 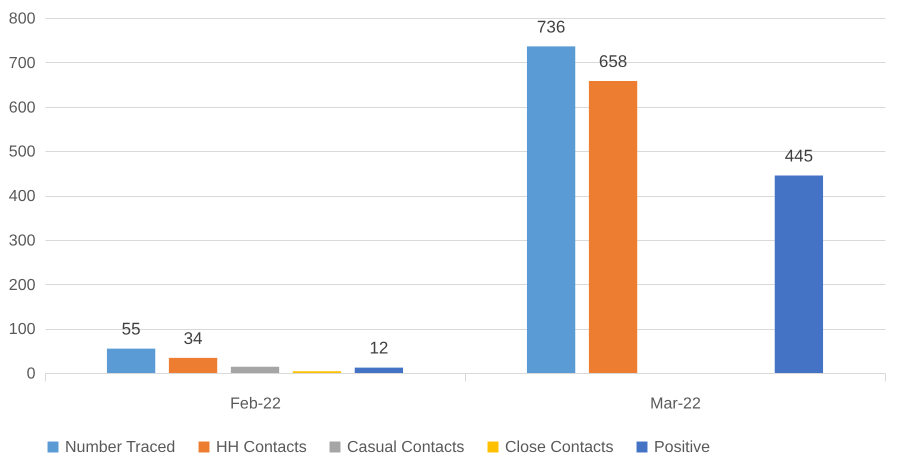 What do you see at coordinates (193, 338) in the screenshot?
I see `data-label: 34` at bounding box center [193, 338].